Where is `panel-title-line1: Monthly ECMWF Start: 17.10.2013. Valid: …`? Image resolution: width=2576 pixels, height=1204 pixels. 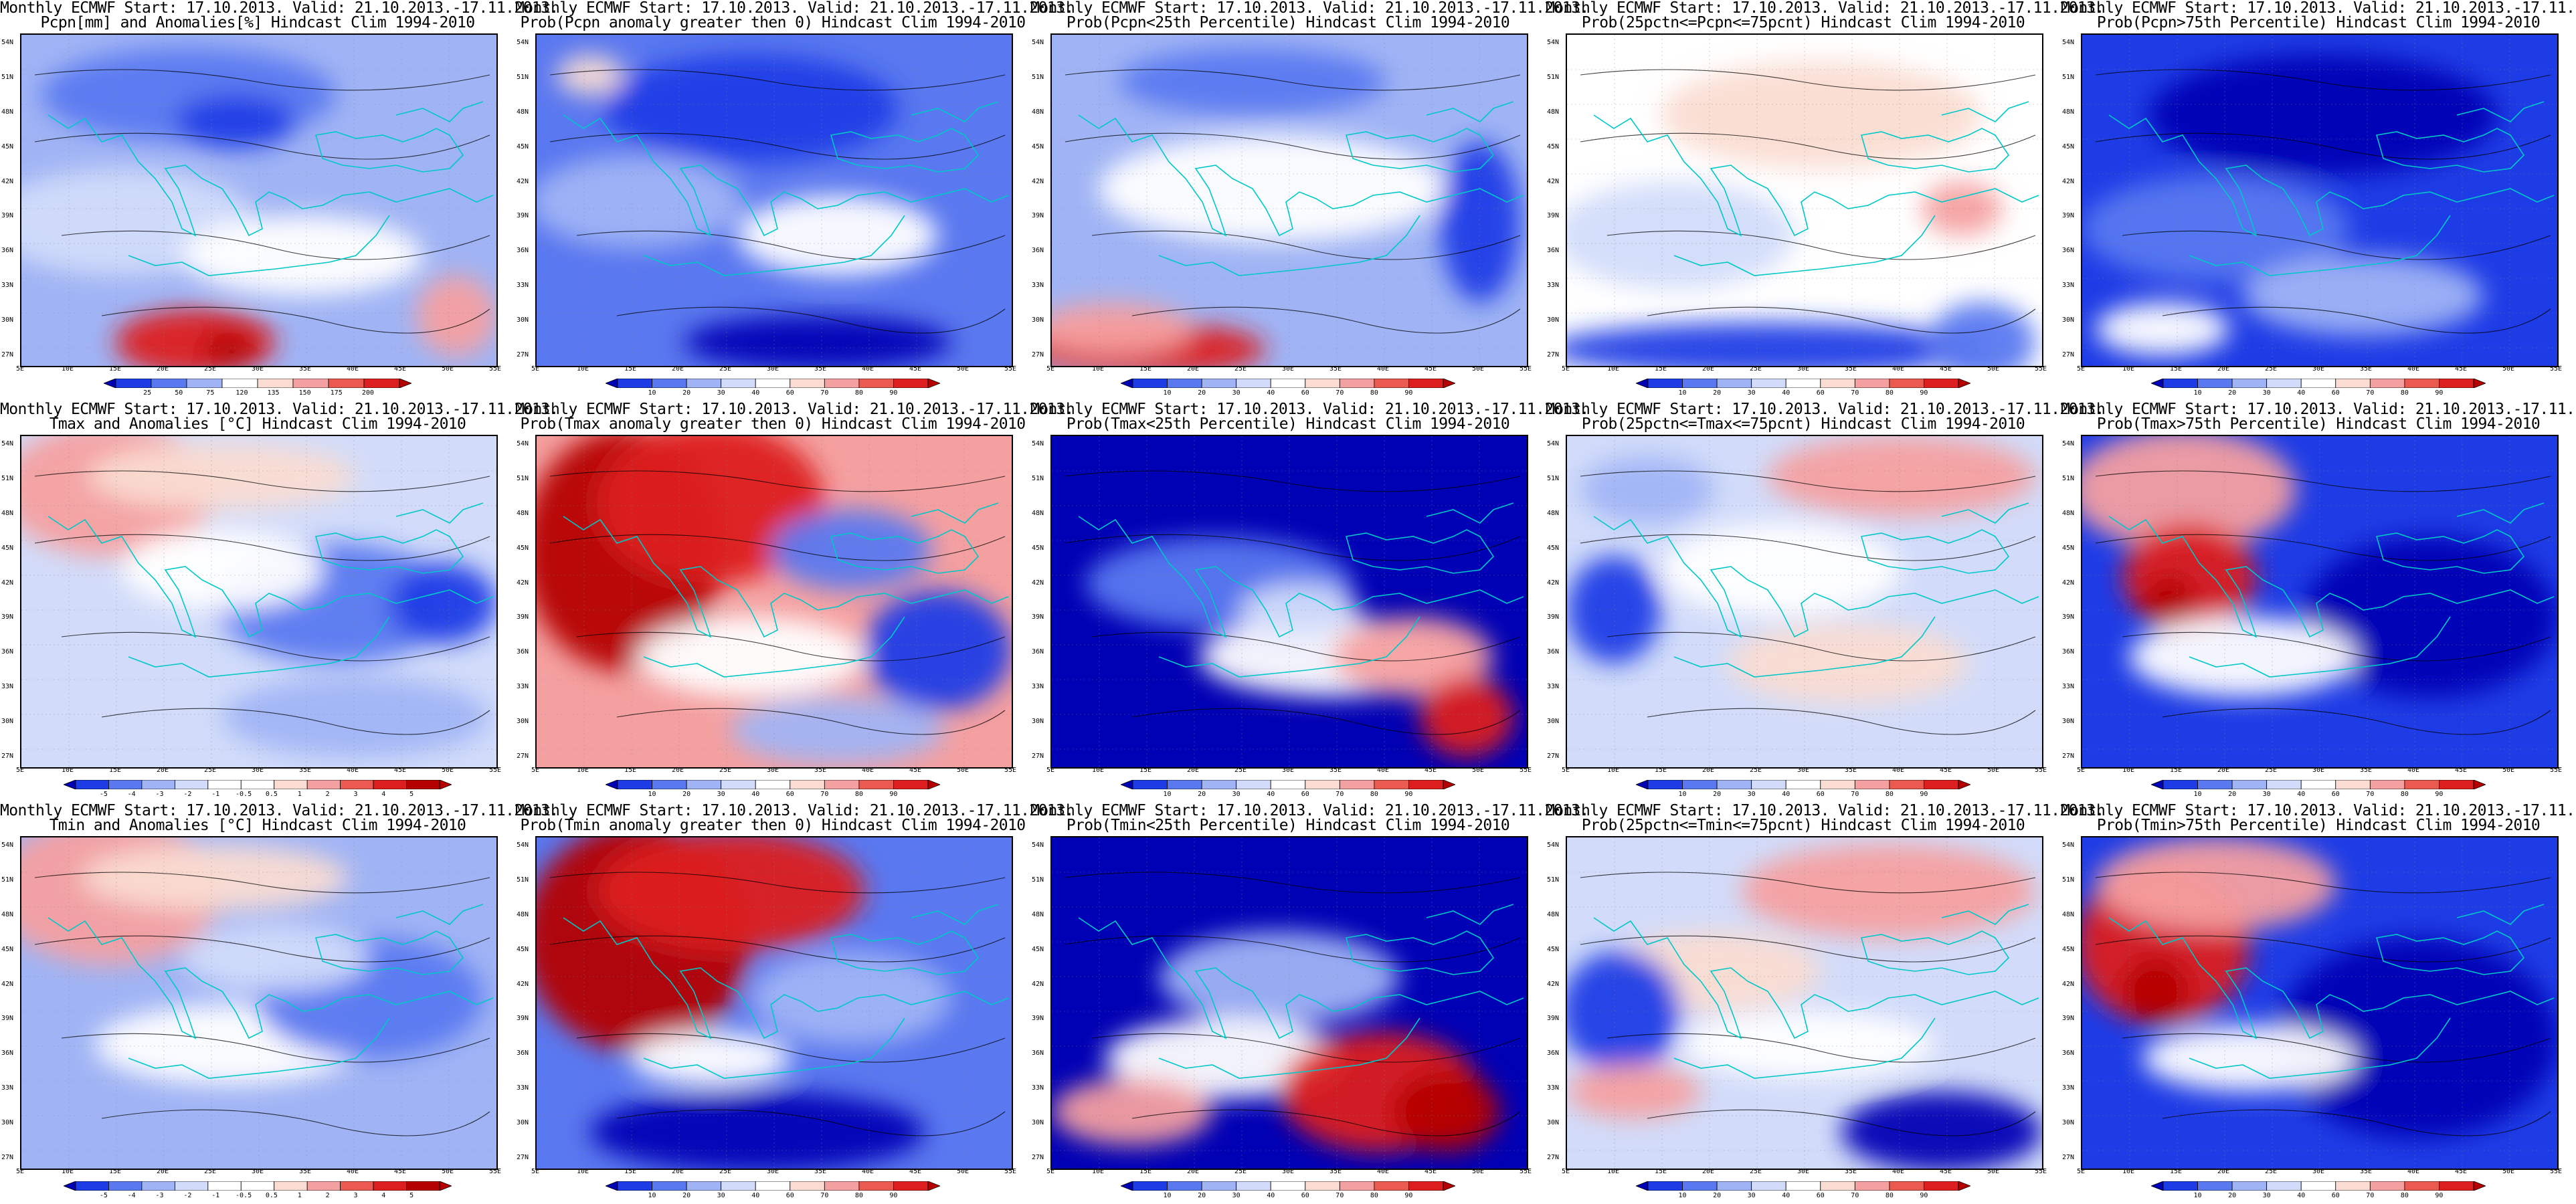
panel-title-line1: Monthly ECMWF Start: 17.10.2013. Valid: … is located at coordinates (279, 410).